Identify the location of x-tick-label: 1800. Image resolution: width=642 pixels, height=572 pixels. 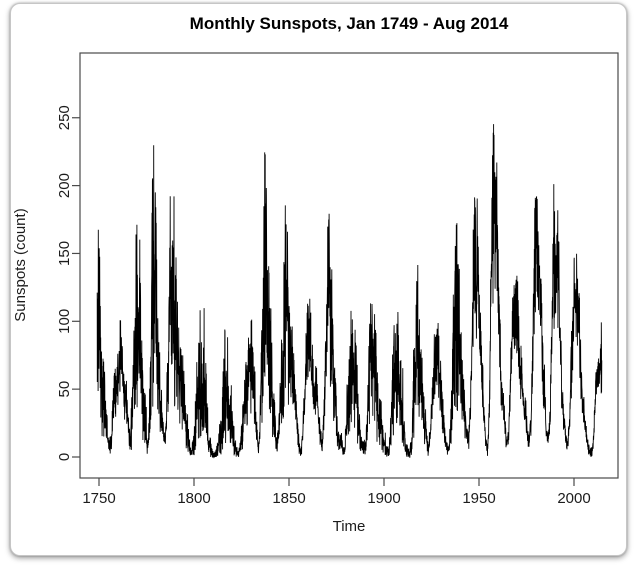
(193, 498).